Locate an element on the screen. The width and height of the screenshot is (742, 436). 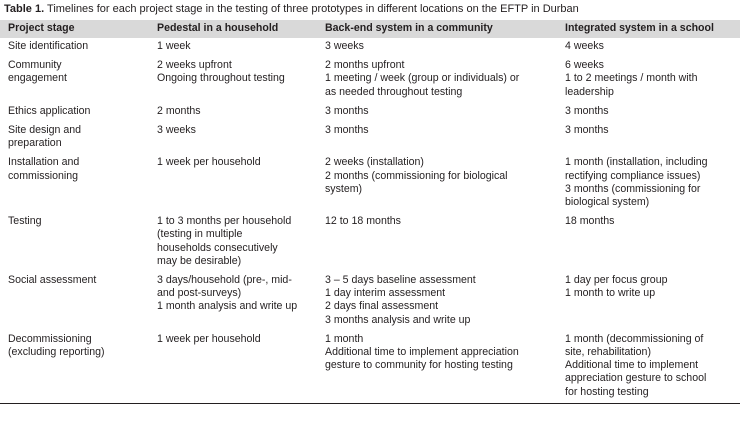
table-cell: Ethics application is located at coordinates (49, 110).